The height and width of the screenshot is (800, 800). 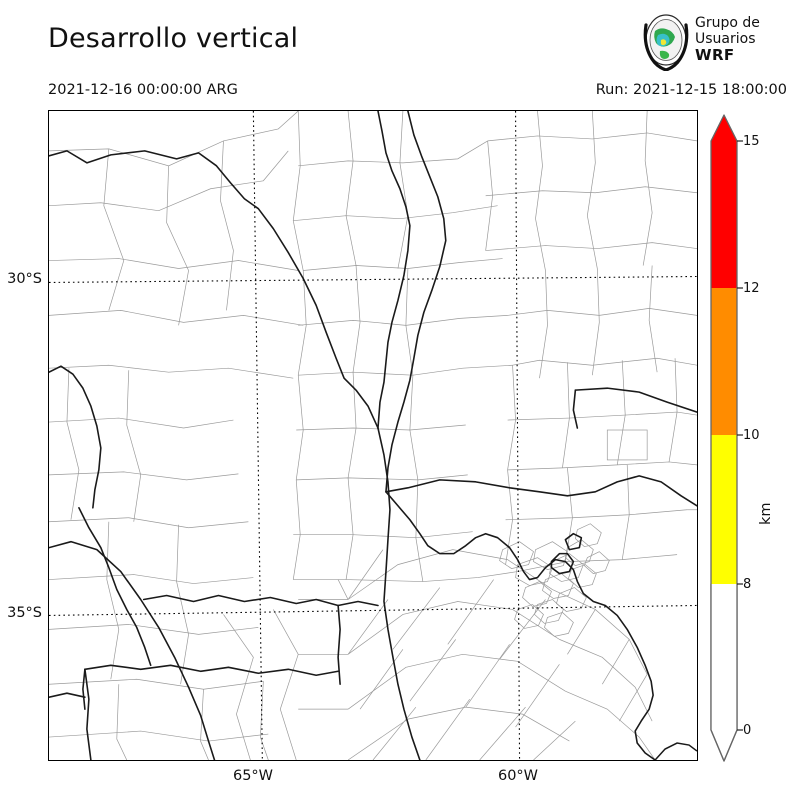 What do you see at coordinates (747, 730) in the screenshot?
I see `colorbar-tick-0: 0` at bounding box center [747, 730].